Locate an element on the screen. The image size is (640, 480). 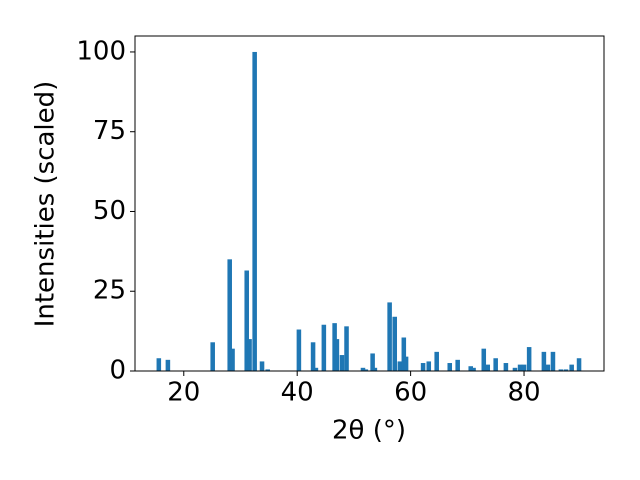
x-tick-label: 80 is located at coordinates (523, 393).